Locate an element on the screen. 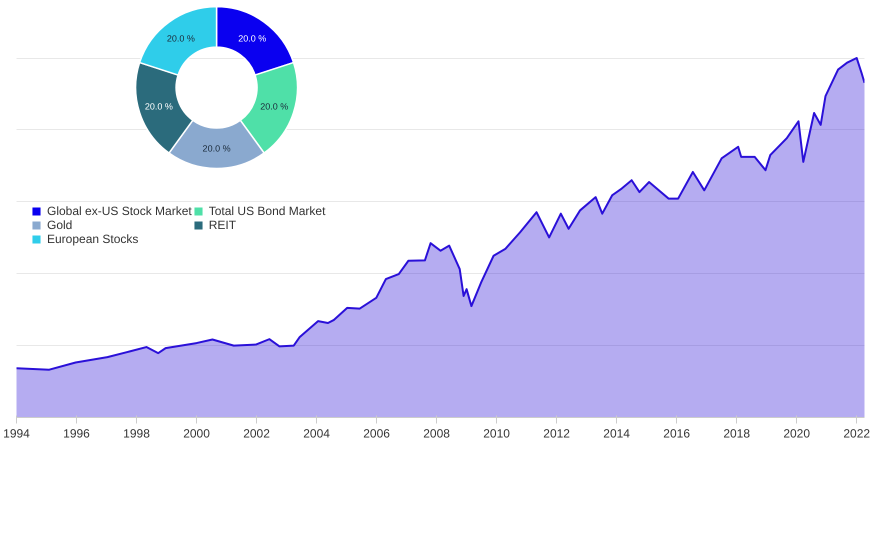  x-tick-label: 2010 is located at coordinates (496, 433).